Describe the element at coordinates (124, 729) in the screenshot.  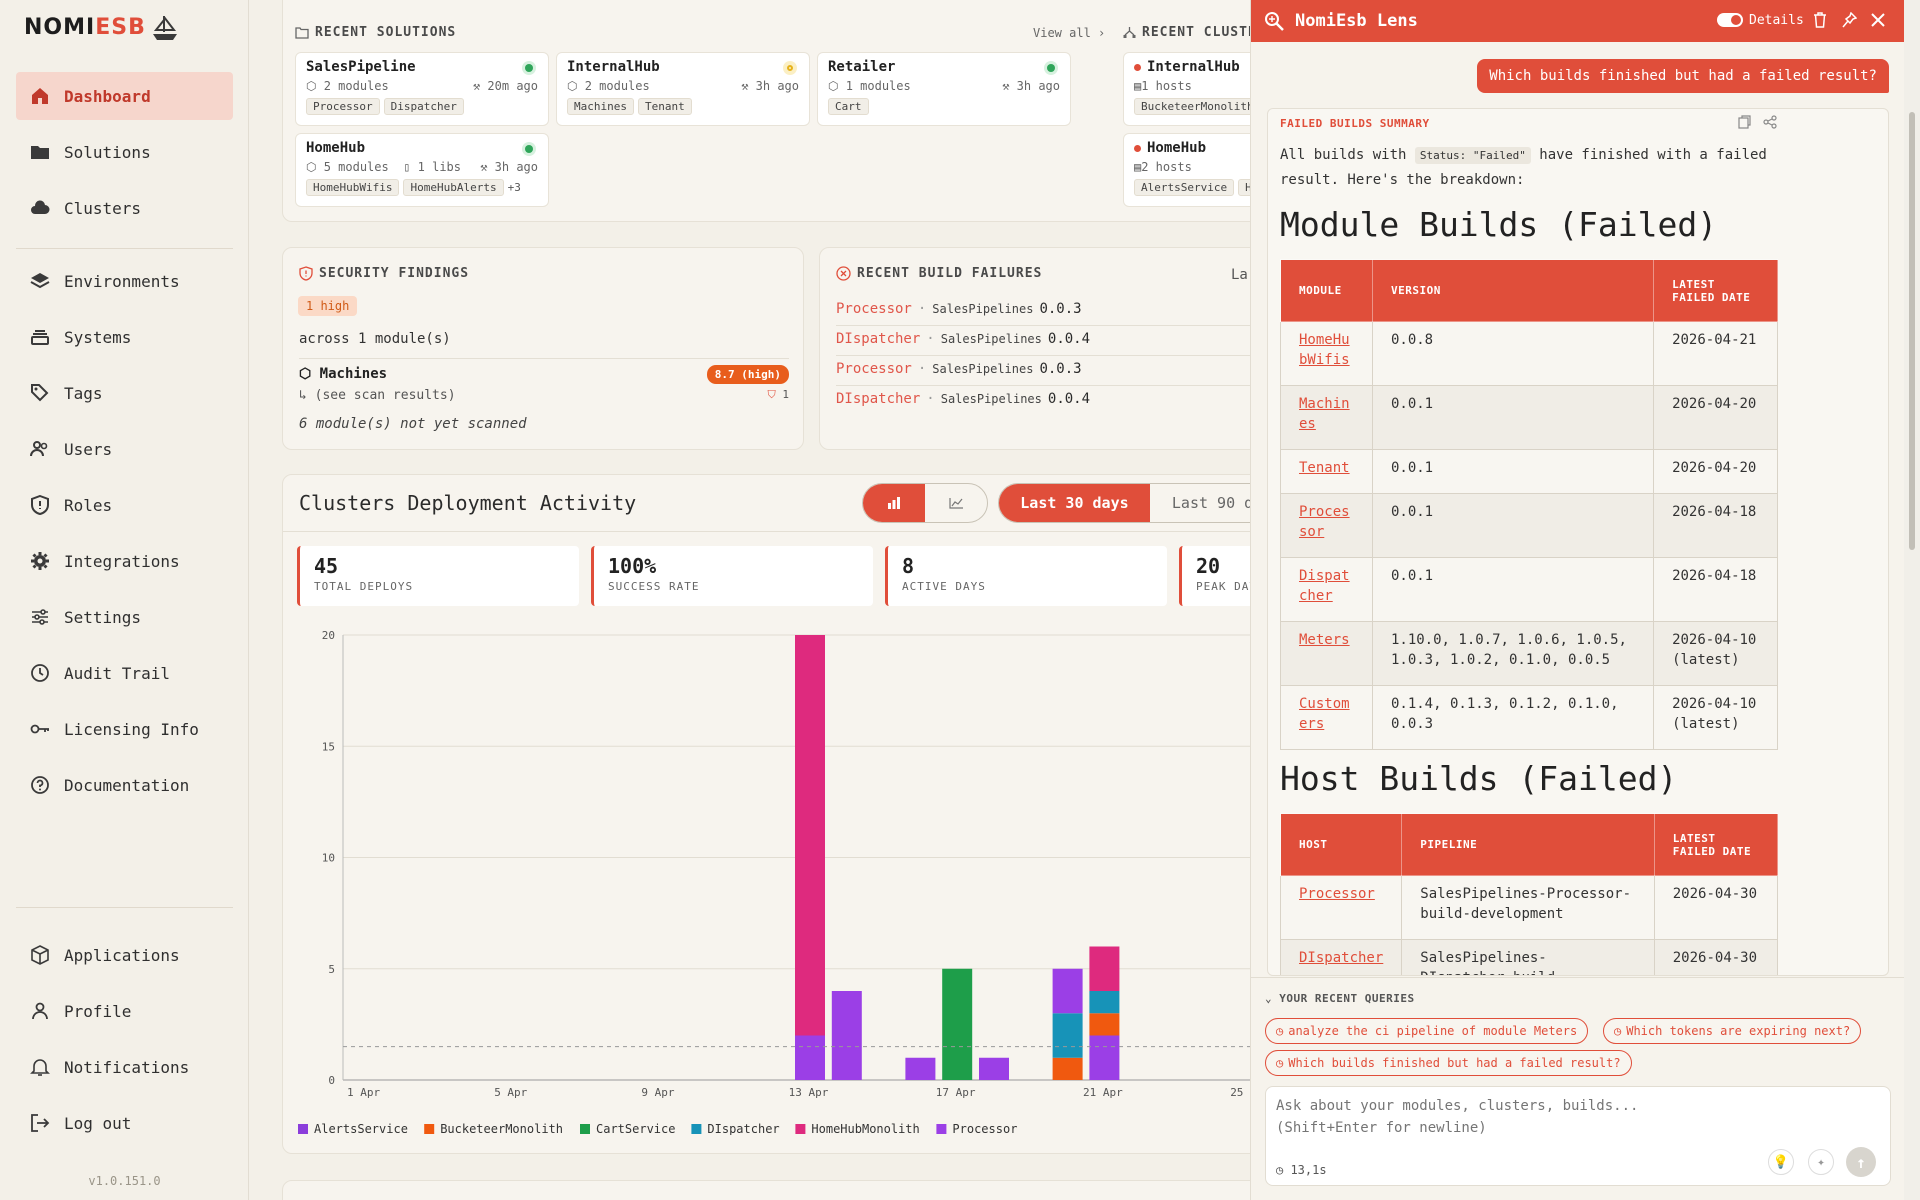
I see `nav-licensing: Licensing Info` at that location.